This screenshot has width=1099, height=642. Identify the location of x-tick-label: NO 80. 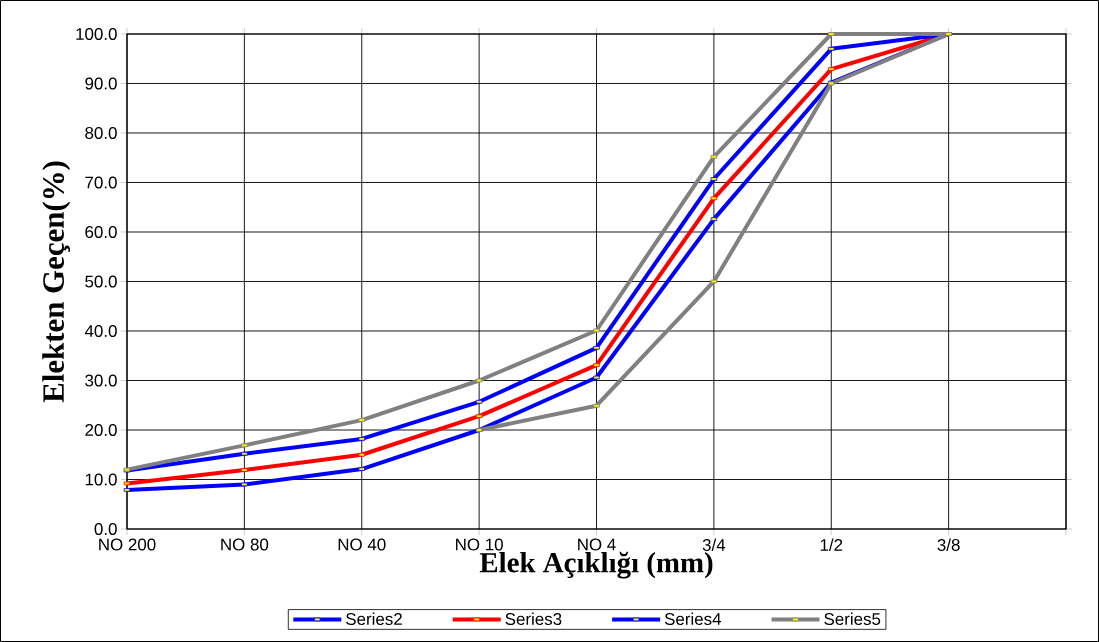
(245, 544).